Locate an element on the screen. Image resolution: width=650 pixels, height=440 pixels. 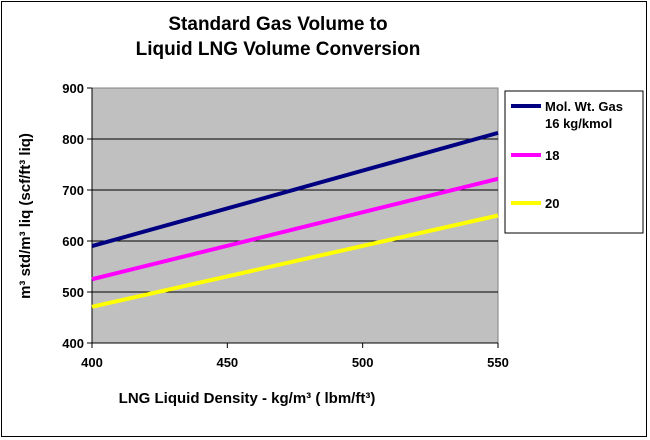
legend-box is located at coordinates (574, 162).